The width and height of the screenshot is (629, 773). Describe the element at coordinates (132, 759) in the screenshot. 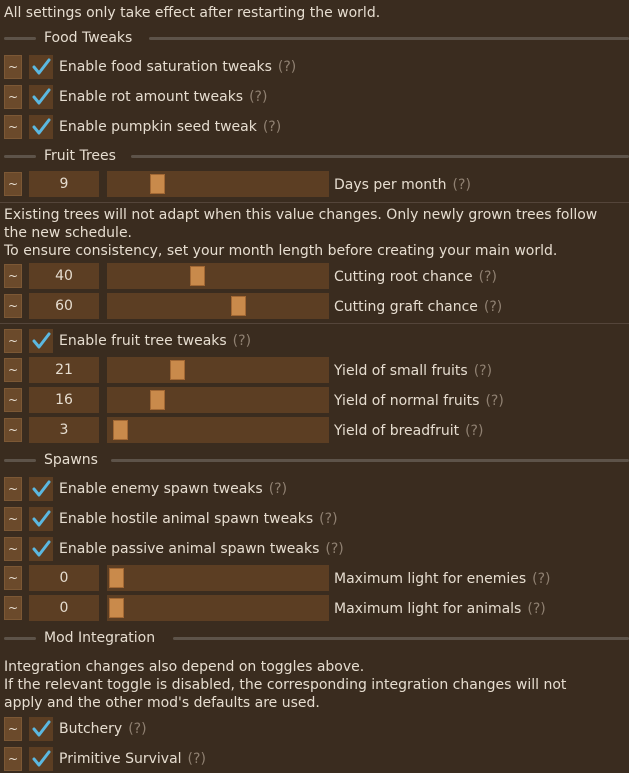

I see `primitive-survival-label: Primitive Survival (?)` at that location.